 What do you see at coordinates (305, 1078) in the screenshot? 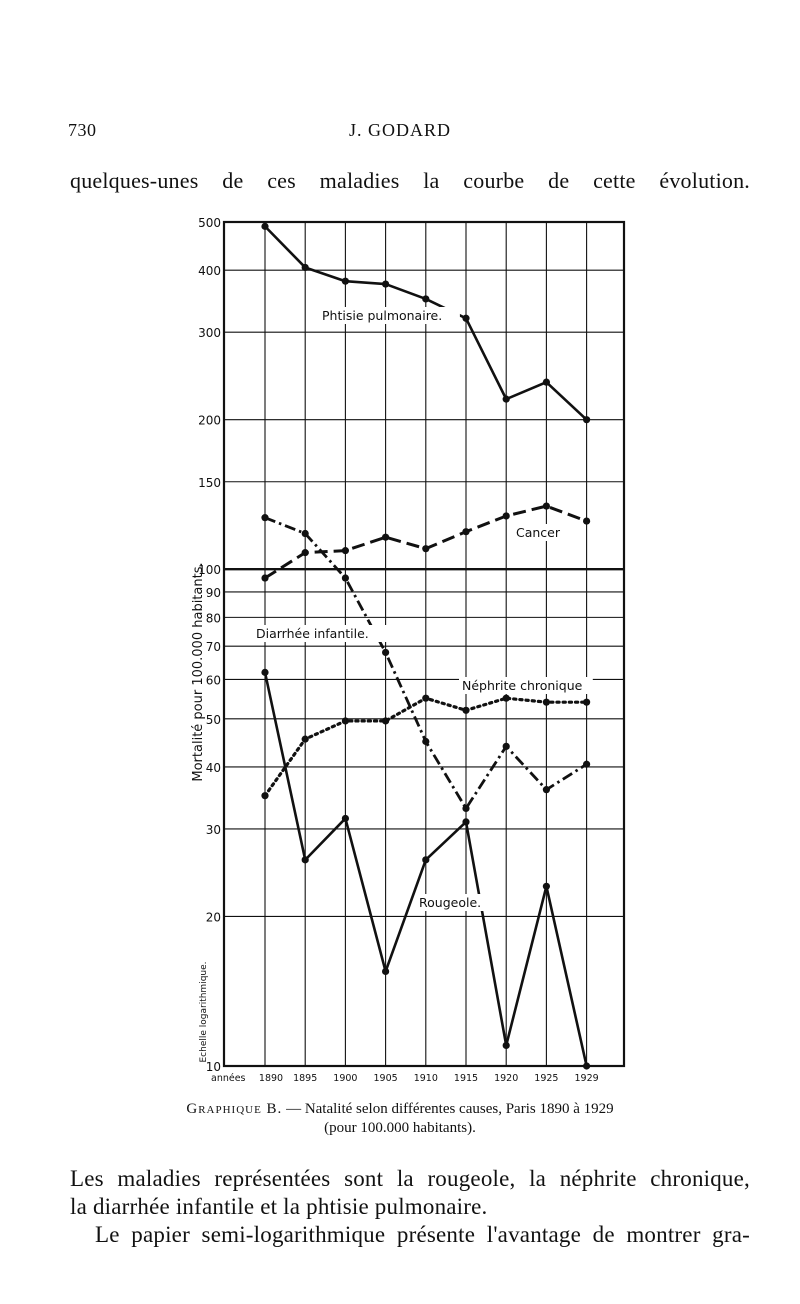
I see `x-tick-label-1895: 1895` at bounding box center [305, 1078].